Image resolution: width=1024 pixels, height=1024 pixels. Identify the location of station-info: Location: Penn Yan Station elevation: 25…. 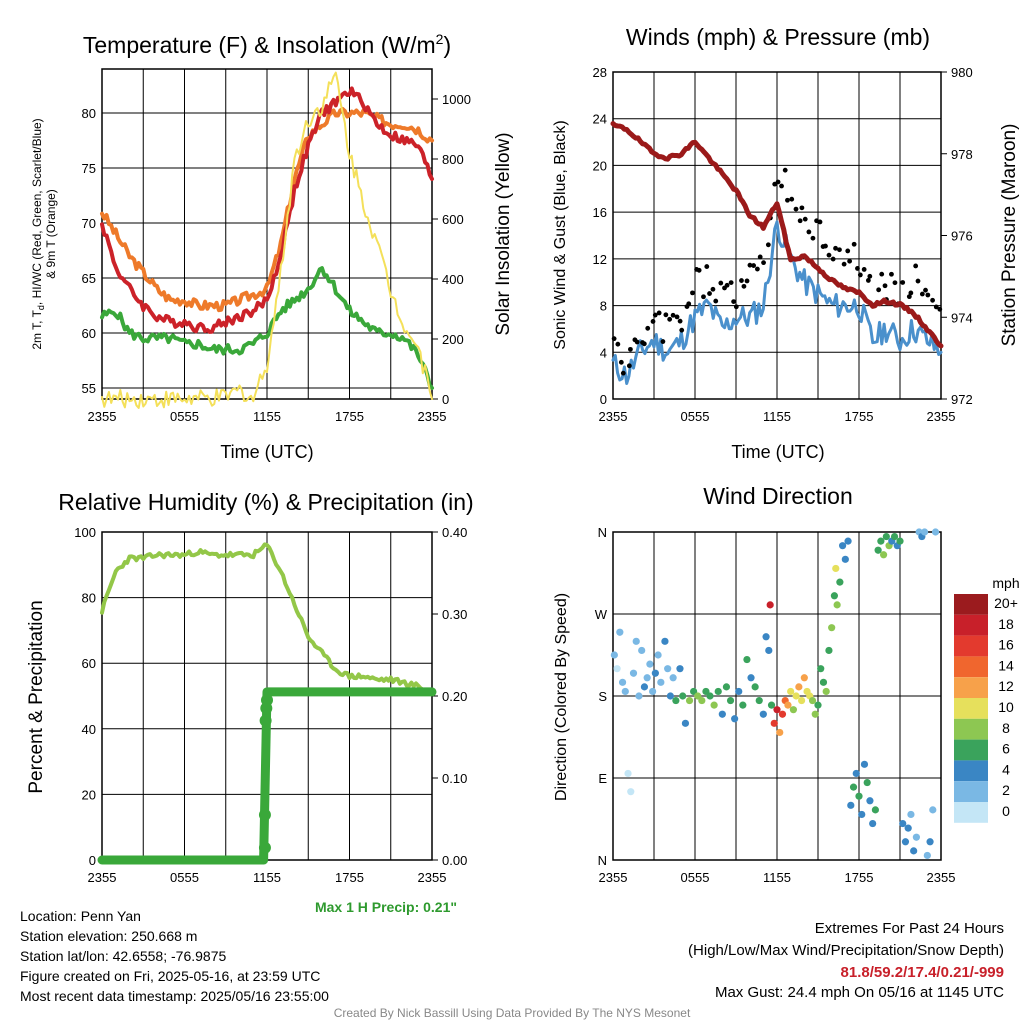
(174, 956).